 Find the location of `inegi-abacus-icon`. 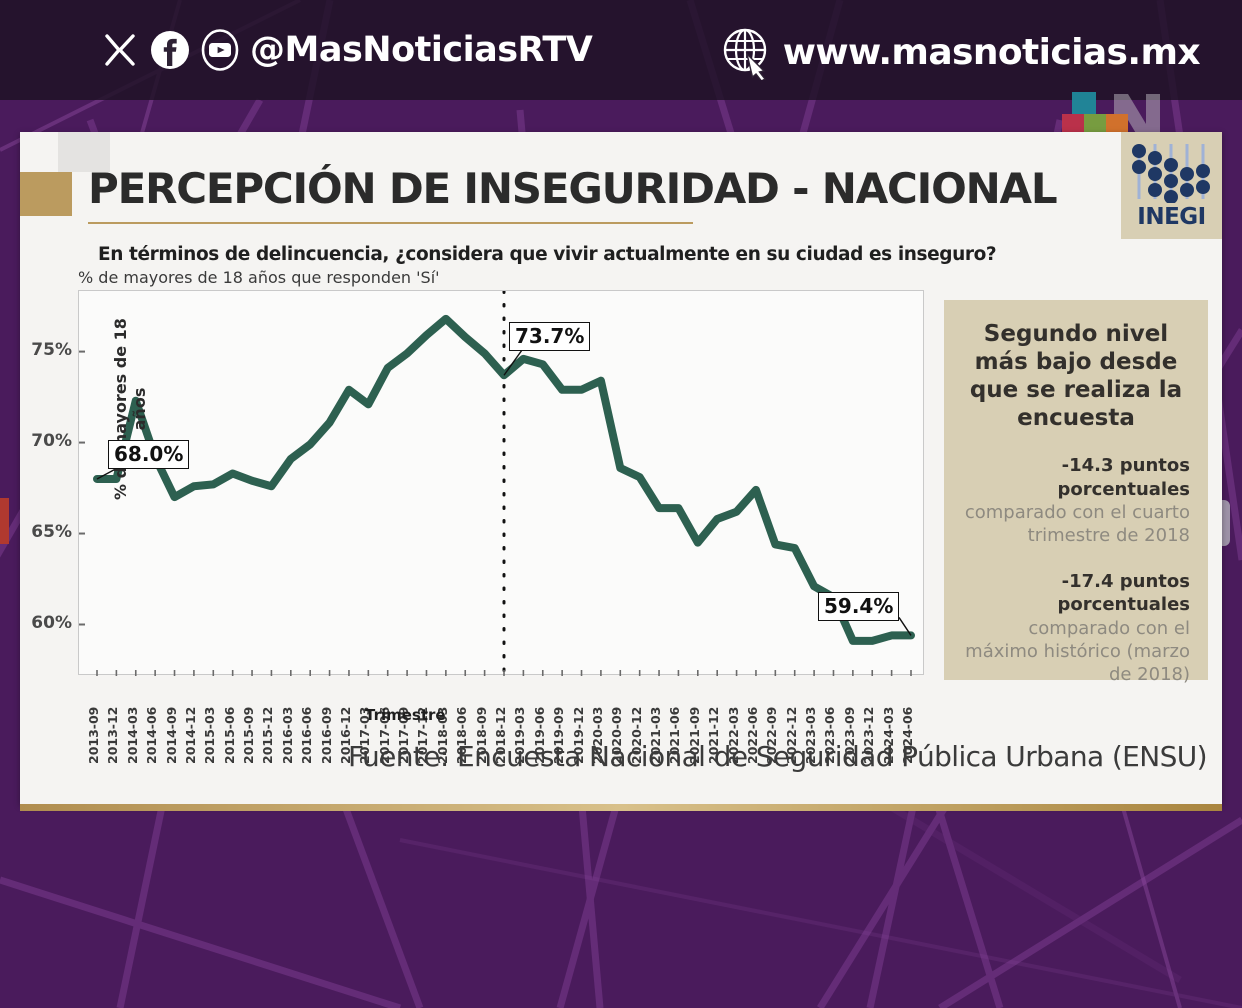

inegi-abacus-icon is located at coordinates (1170, 173).